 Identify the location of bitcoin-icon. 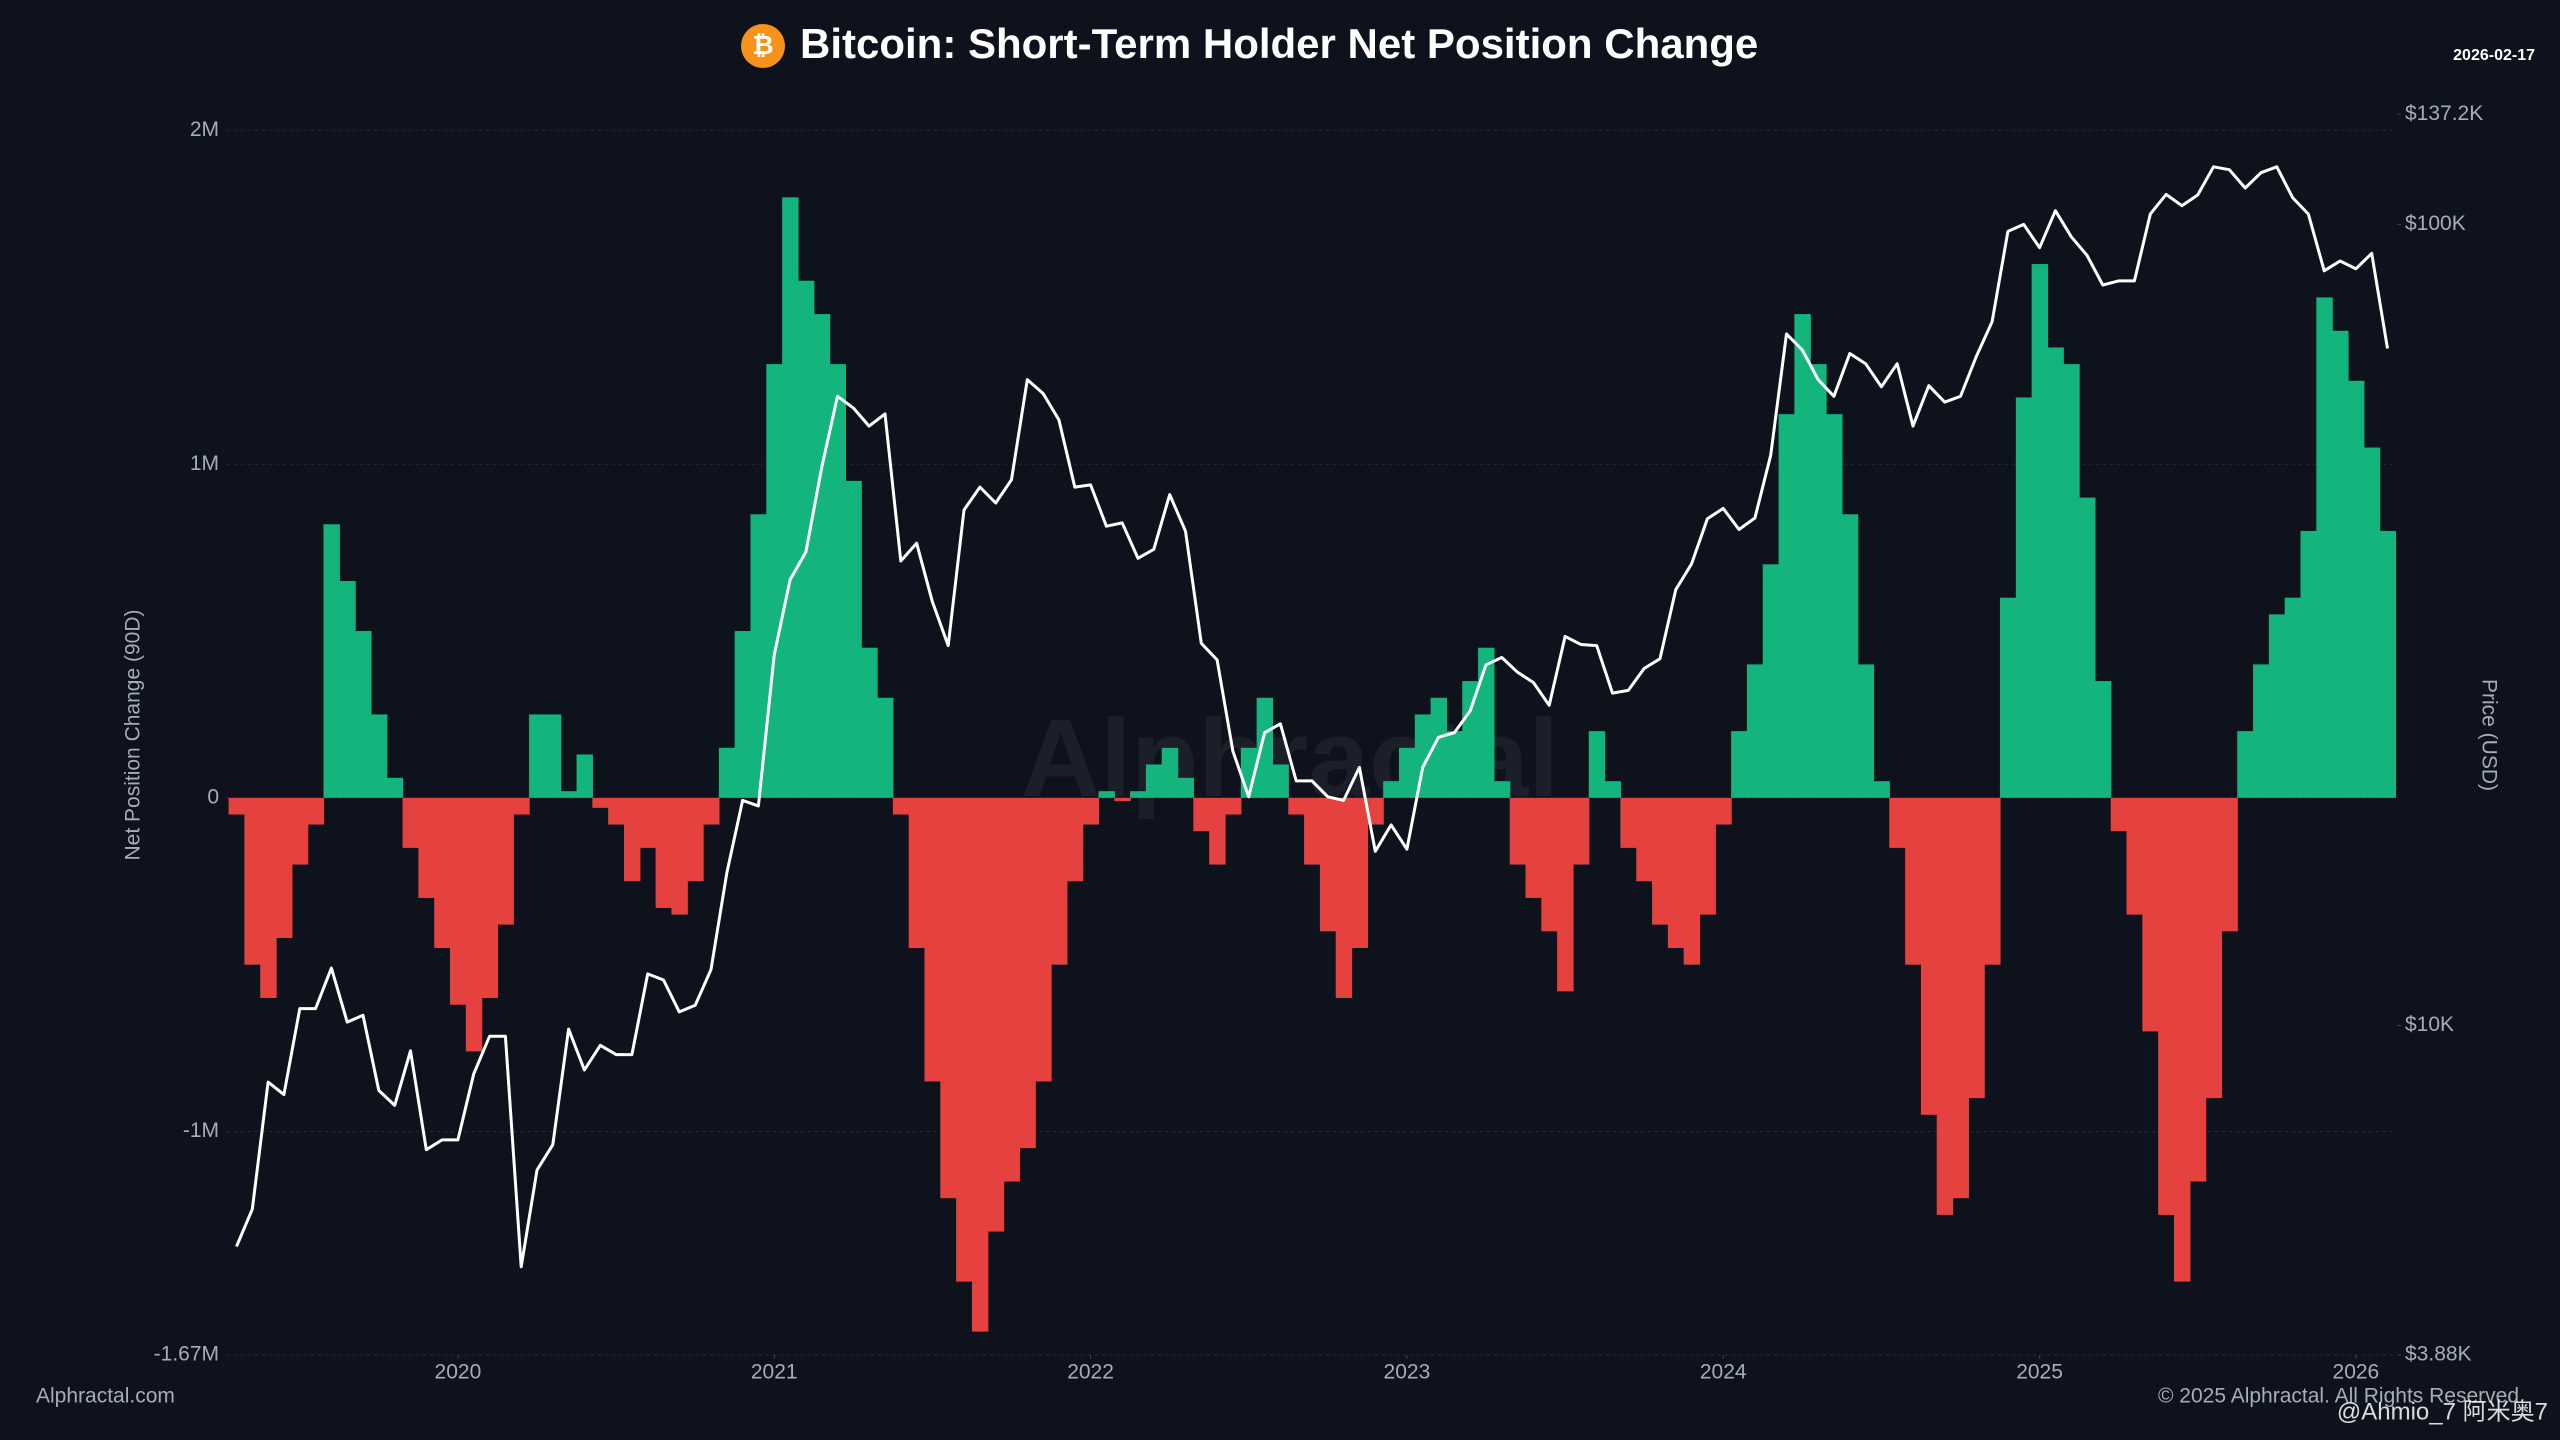
(763, 46).